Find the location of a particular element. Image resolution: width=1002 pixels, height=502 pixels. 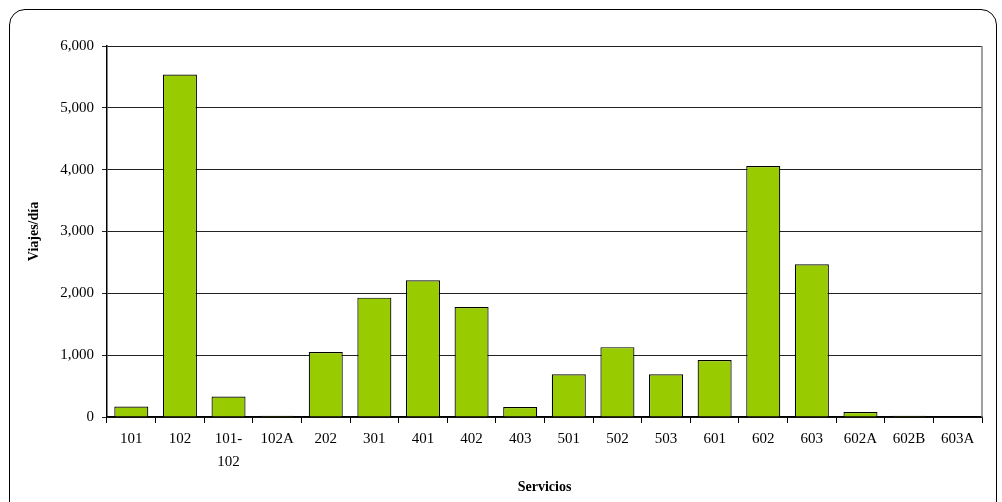

x-tick-label: 501 is located at coordinates (569, 437).